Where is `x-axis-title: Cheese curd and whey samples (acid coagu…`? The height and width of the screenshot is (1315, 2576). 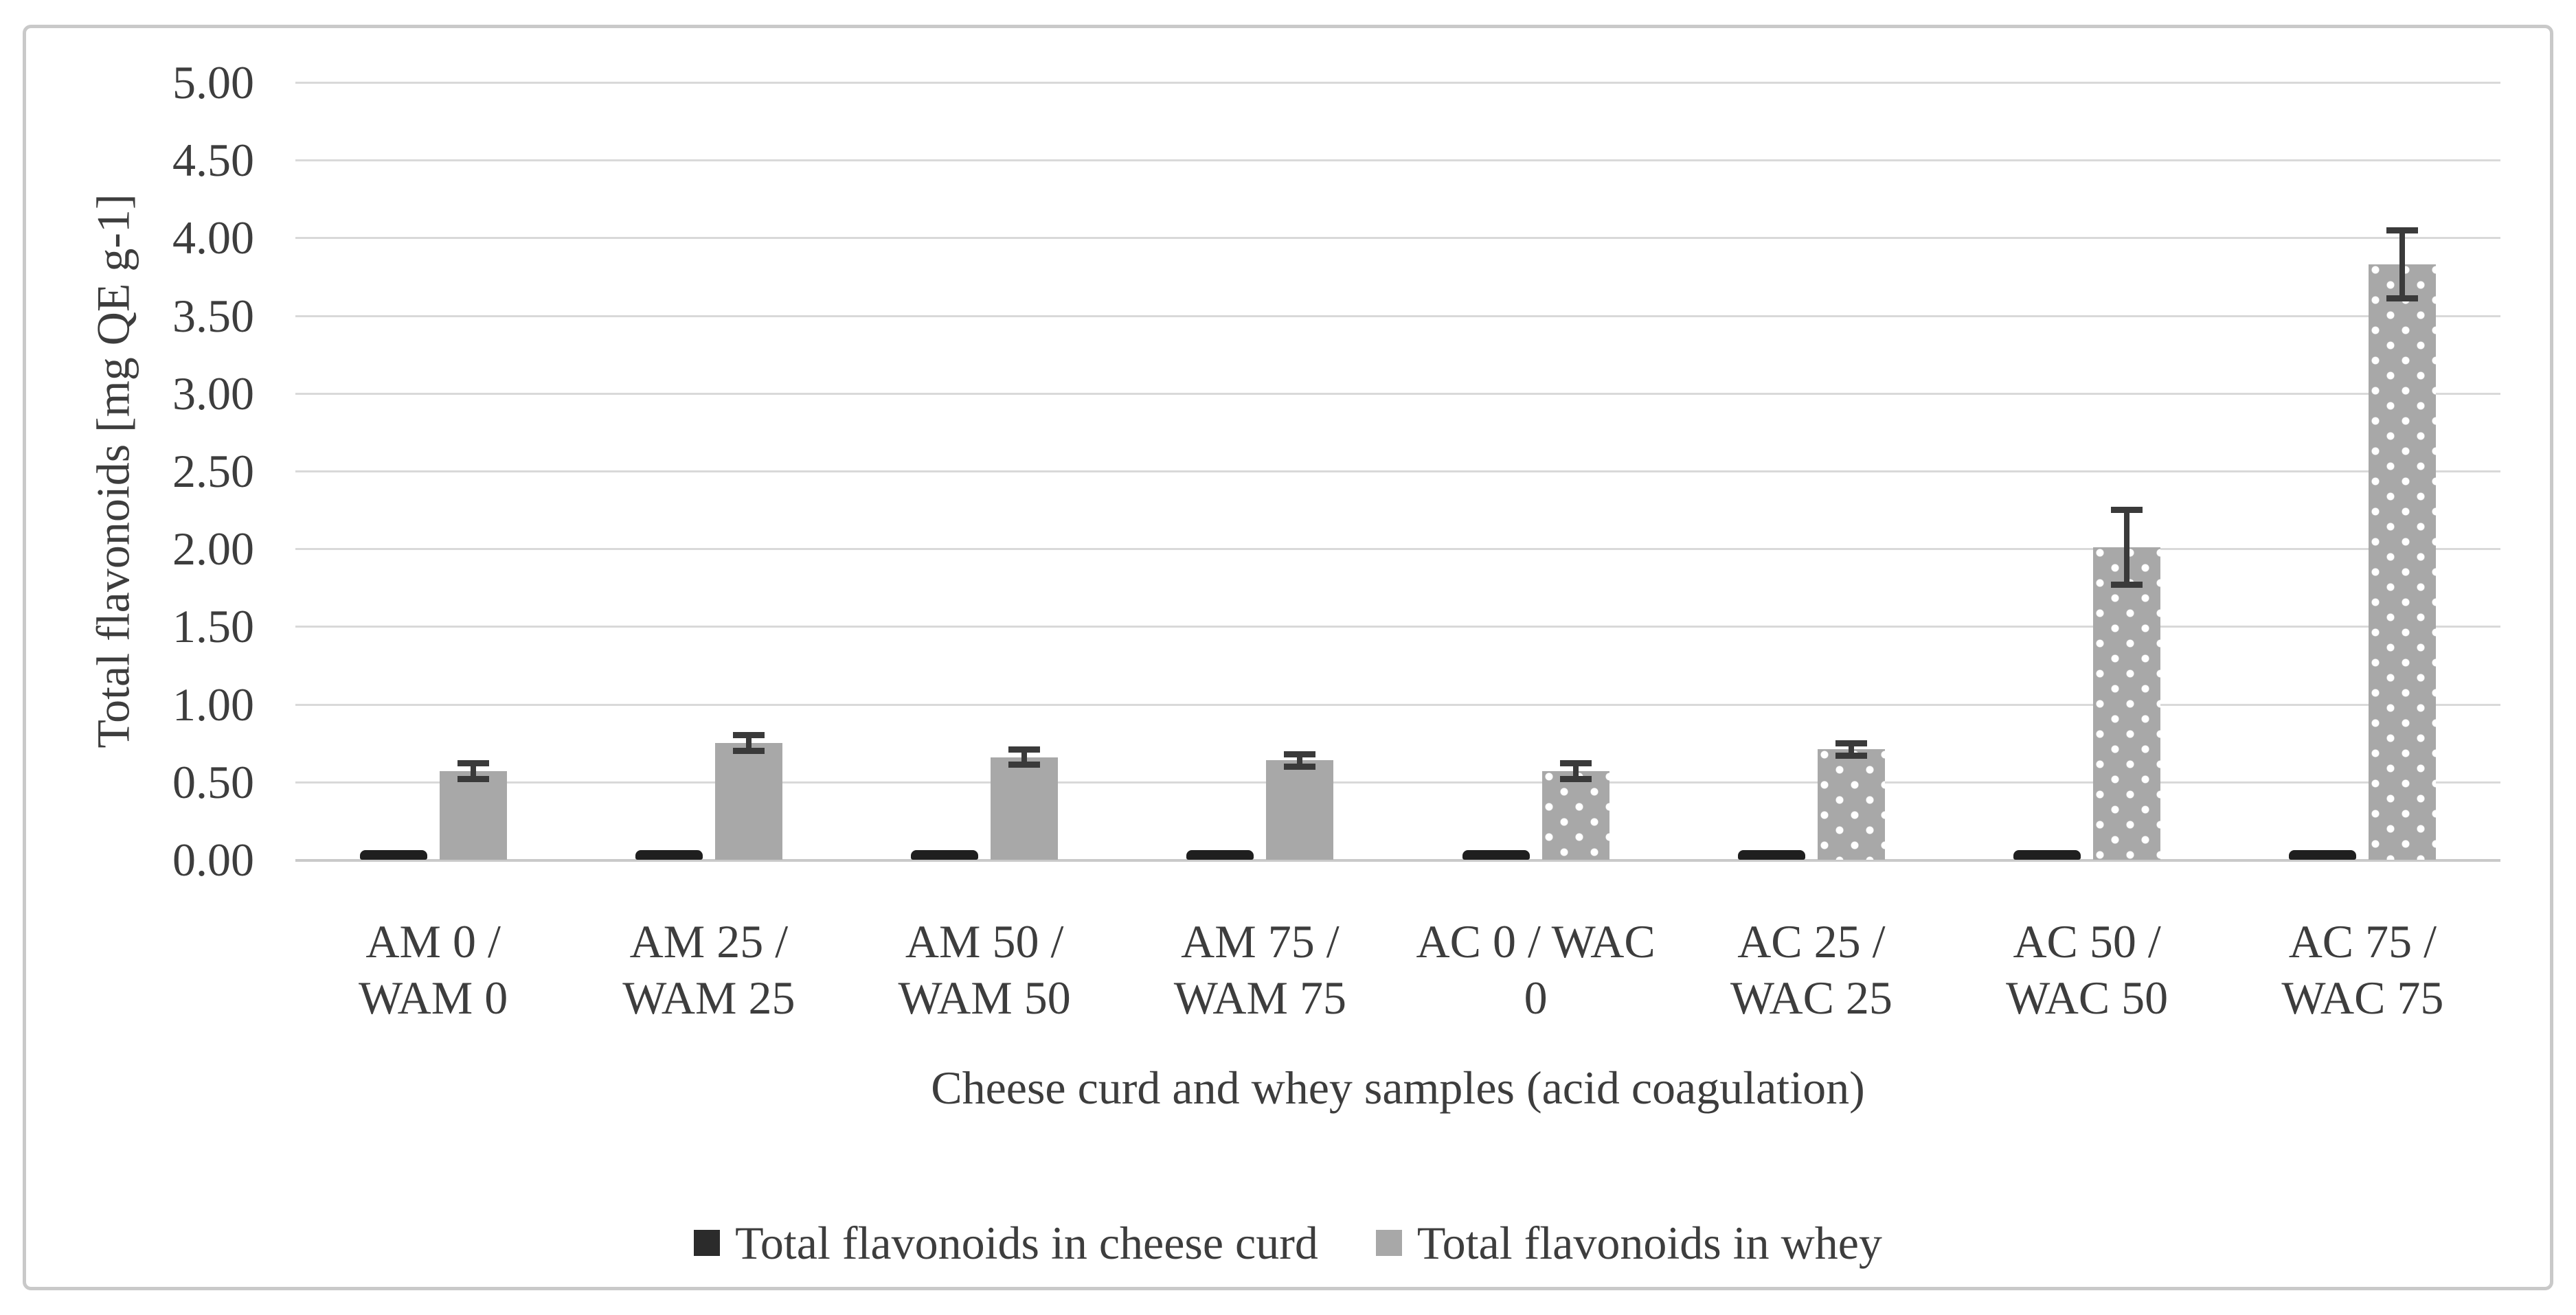
x-axis-title: Cheese curd and whey samples (acid coagu… is located at coordinates (1398, 1088).